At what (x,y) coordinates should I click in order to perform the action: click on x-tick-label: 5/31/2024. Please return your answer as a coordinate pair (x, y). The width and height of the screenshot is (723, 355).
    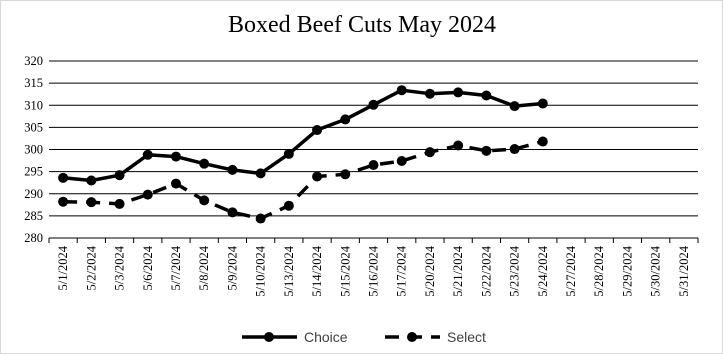
    Looking at the image, I should click on (684, 270).